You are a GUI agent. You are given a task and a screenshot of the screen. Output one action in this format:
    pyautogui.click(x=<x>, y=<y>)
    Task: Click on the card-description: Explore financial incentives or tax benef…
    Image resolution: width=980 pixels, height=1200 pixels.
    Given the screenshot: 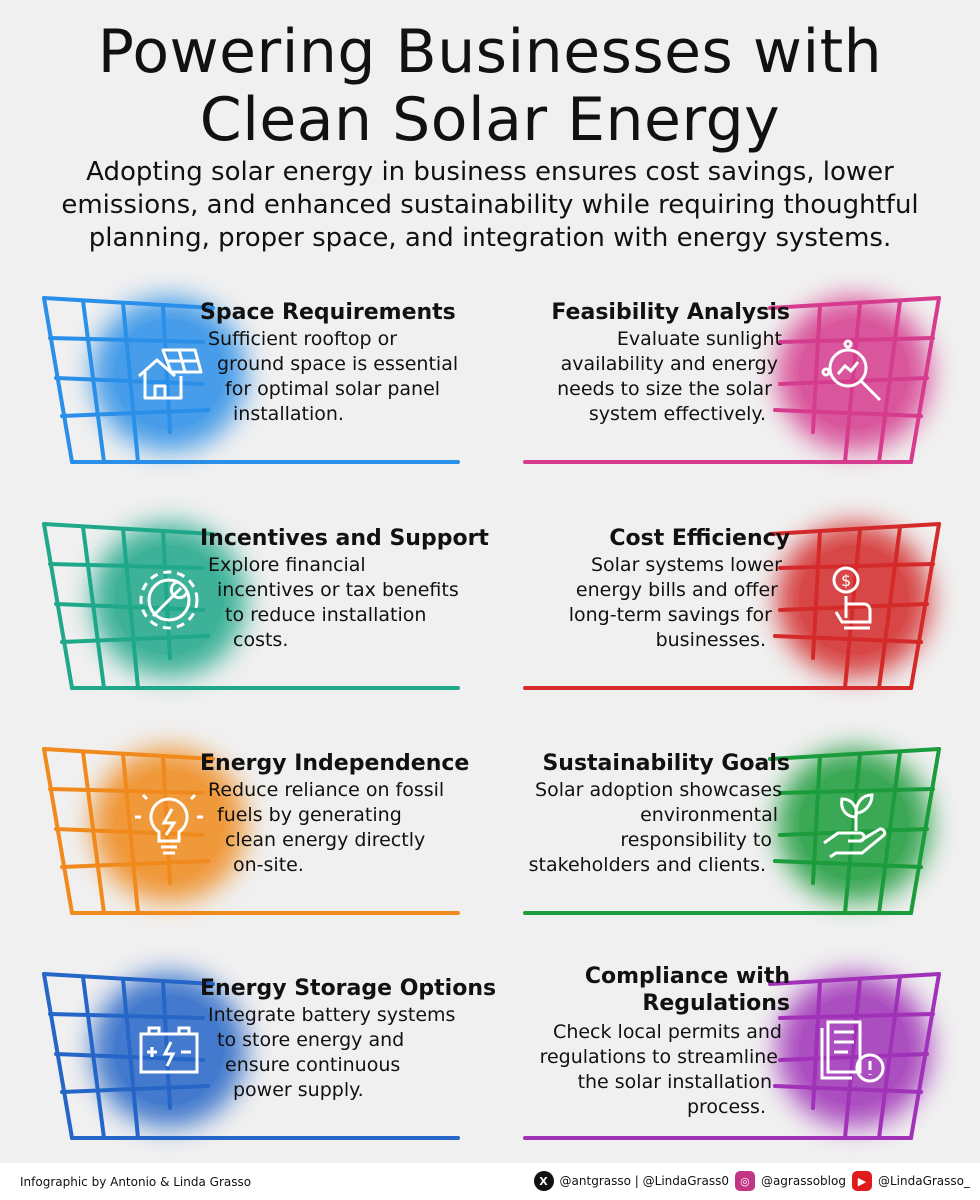 What is the action you would take?
    pyautogui.click(x=333, y=602)
    